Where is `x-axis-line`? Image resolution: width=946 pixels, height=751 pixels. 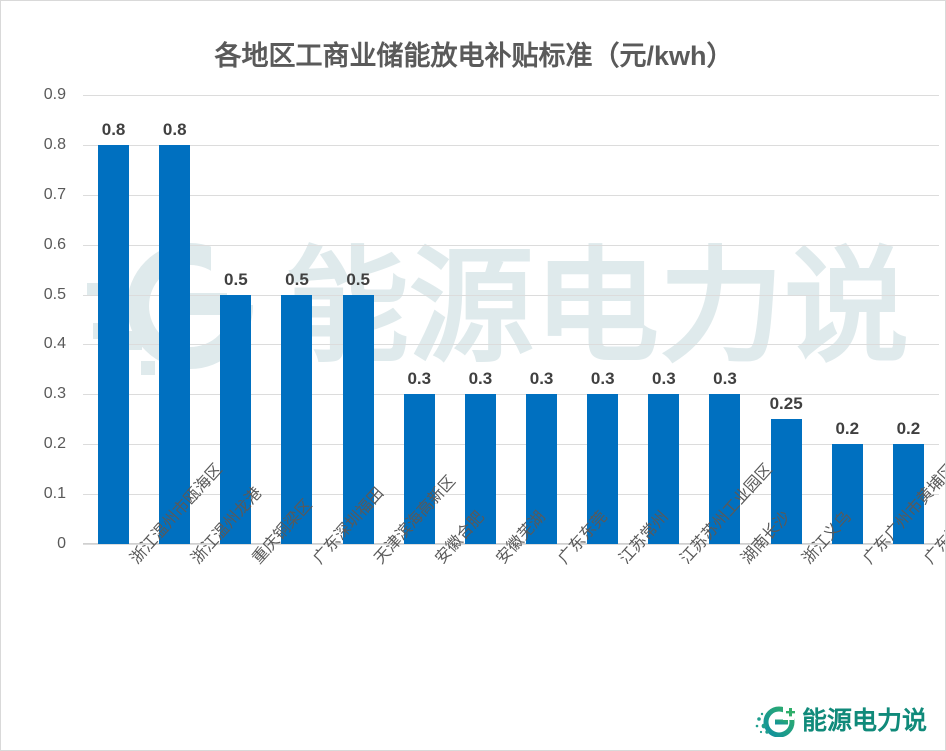
x-axis-line is located at coordinates (511, 543).